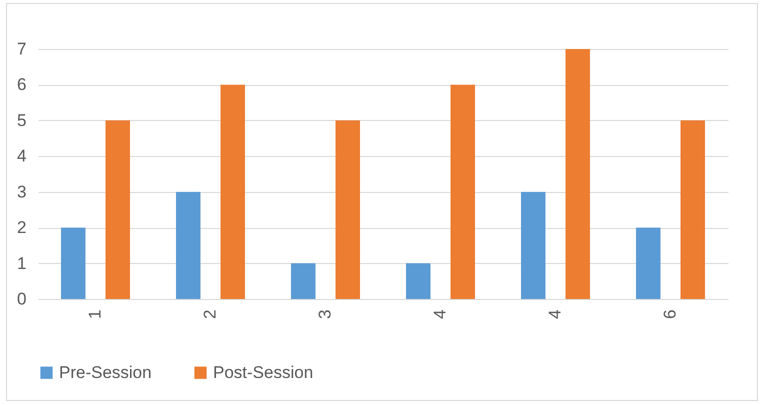 The width and height of the screenshot is (764, 405). Describe the element at coordinates (210, 314) in the screenshot. I see `x-tick-label: 2` at that location.